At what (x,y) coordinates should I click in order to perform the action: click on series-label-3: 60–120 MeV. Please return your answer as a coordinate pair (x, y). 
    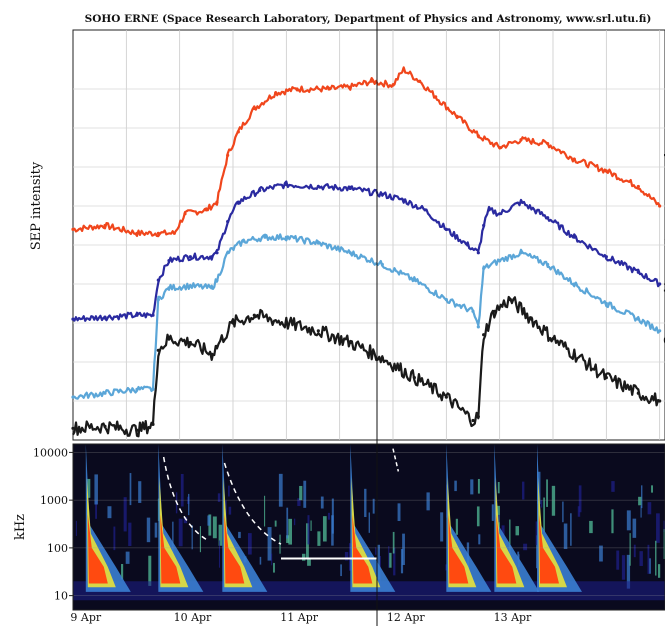
    Looking at the image, I should click on (664, 341).